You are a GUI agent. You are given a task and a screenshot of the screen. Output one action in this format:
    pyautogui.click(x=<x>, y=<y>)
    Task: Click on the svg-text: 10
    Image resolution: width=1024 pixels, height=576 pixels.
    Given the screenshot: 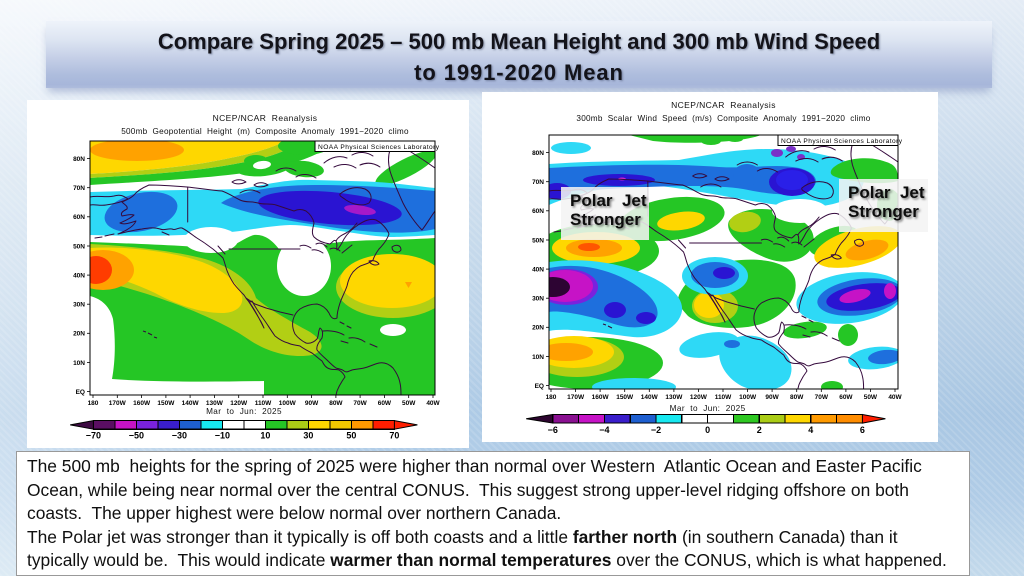 What is the action you would take?
    pyautogui.click(x=265, y=436)
    